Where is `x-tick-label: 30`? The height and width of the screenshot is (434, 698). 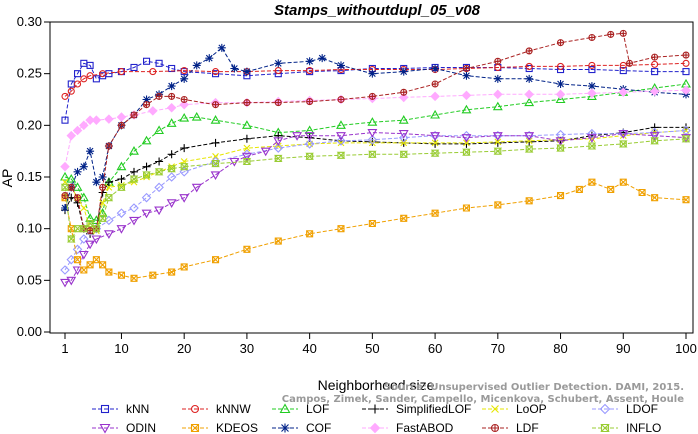
x-tick-label: 30 is located at coordinates (247, 348).